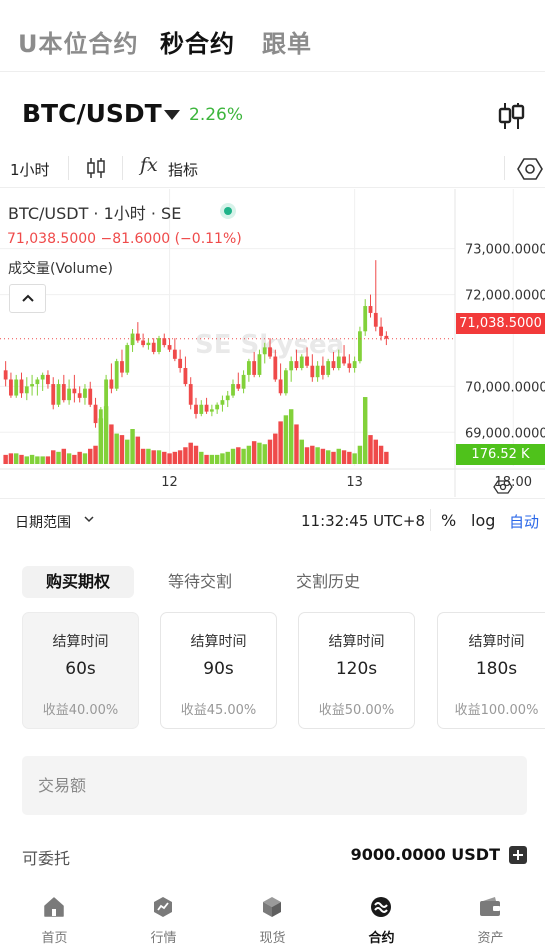 The width and height of the screenshot is (545, 947). Describe the element at coordinates (500, 323) in the screenshot. I see `last-price-tag: 71,038.5000` at that location.